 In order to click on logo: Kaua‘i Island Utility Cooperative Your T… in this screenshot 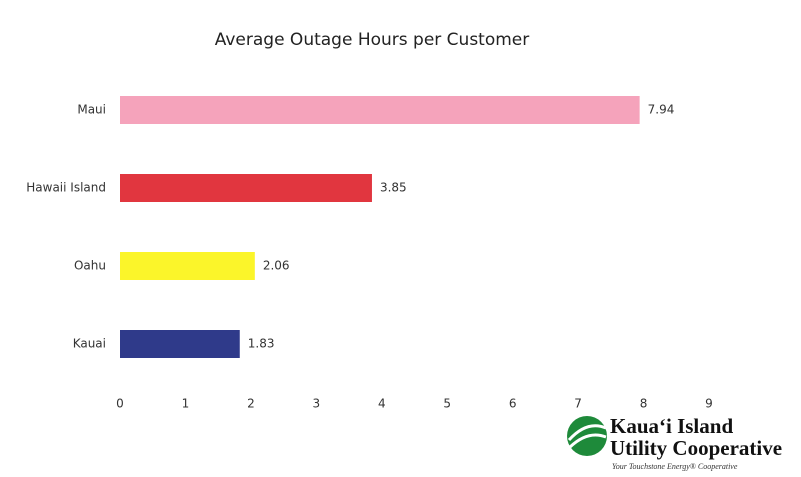, I will do `click(674, 442)`.